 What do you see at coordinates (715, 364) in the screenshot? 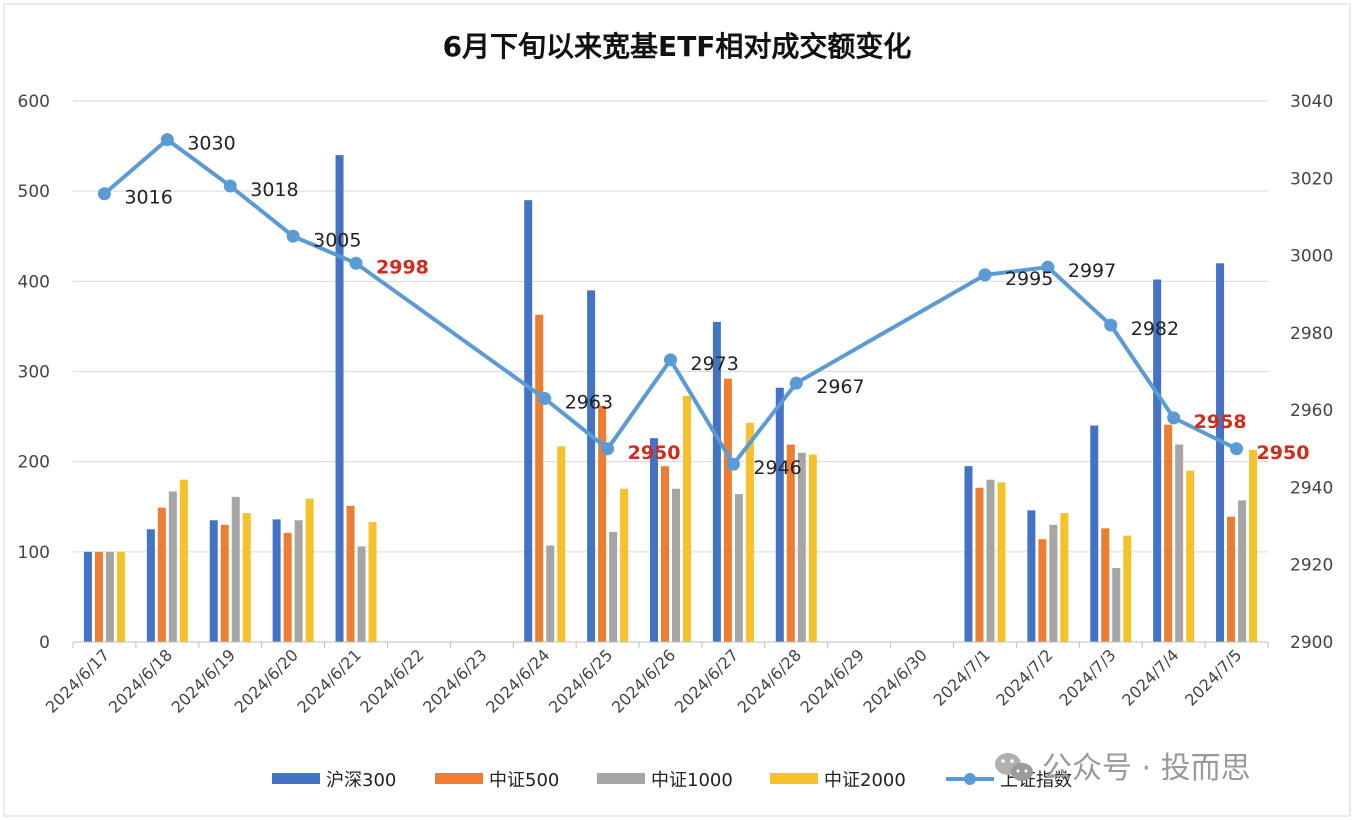
I see `data-label: 2973` at bounding box center [715, 364].